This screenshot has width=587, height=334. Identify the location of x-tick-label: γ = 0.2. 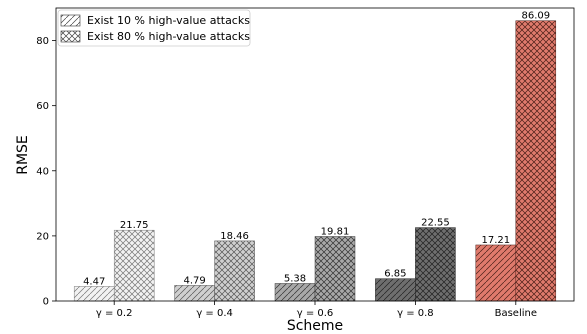
(114, 313).